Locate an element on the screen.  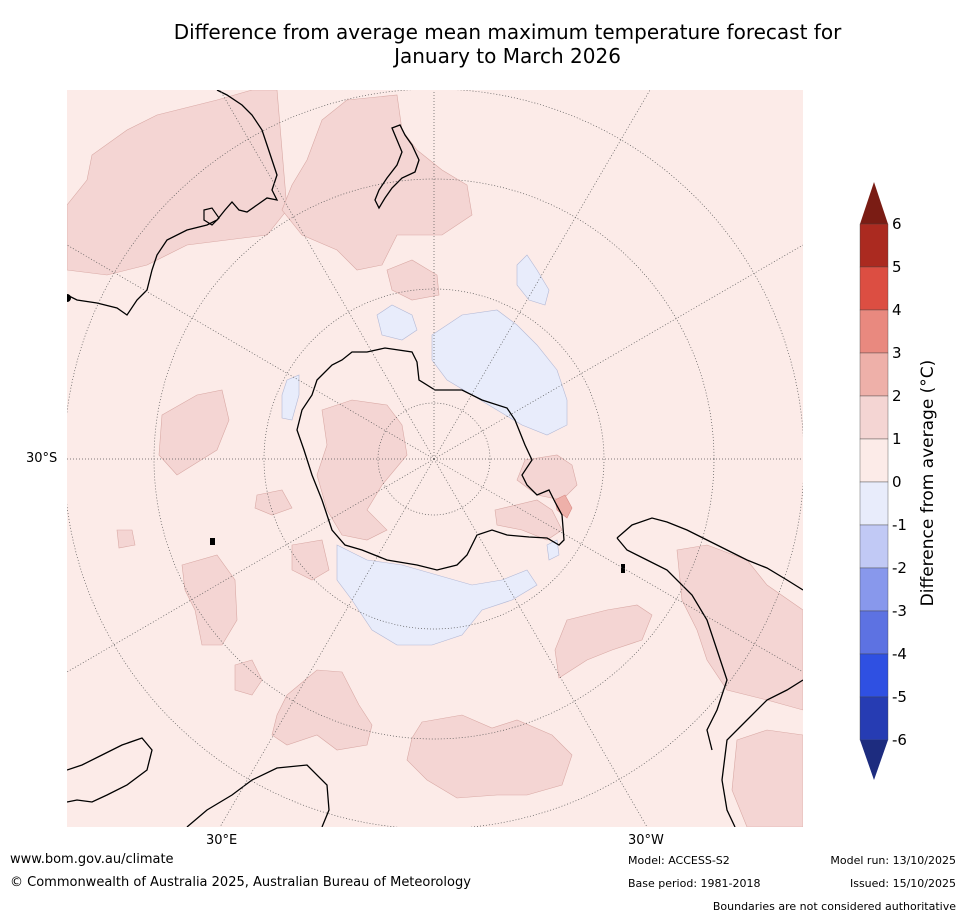
south-america-coastline is located at coordinates (709, 672).